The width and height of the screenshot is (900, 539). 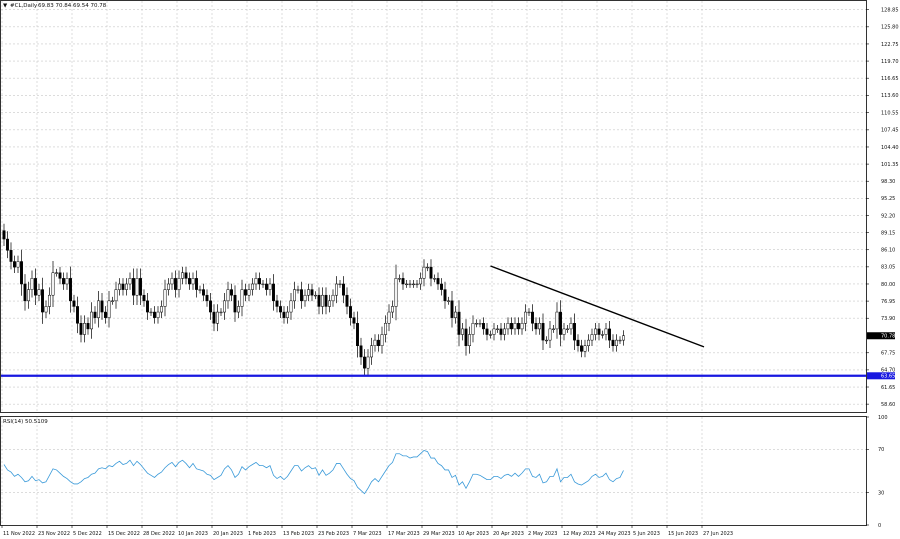 What do you see at coordinates (890, 11) in the screenshot?
I see `price-tick-label: 128.85` at bounding box center [890, 11].